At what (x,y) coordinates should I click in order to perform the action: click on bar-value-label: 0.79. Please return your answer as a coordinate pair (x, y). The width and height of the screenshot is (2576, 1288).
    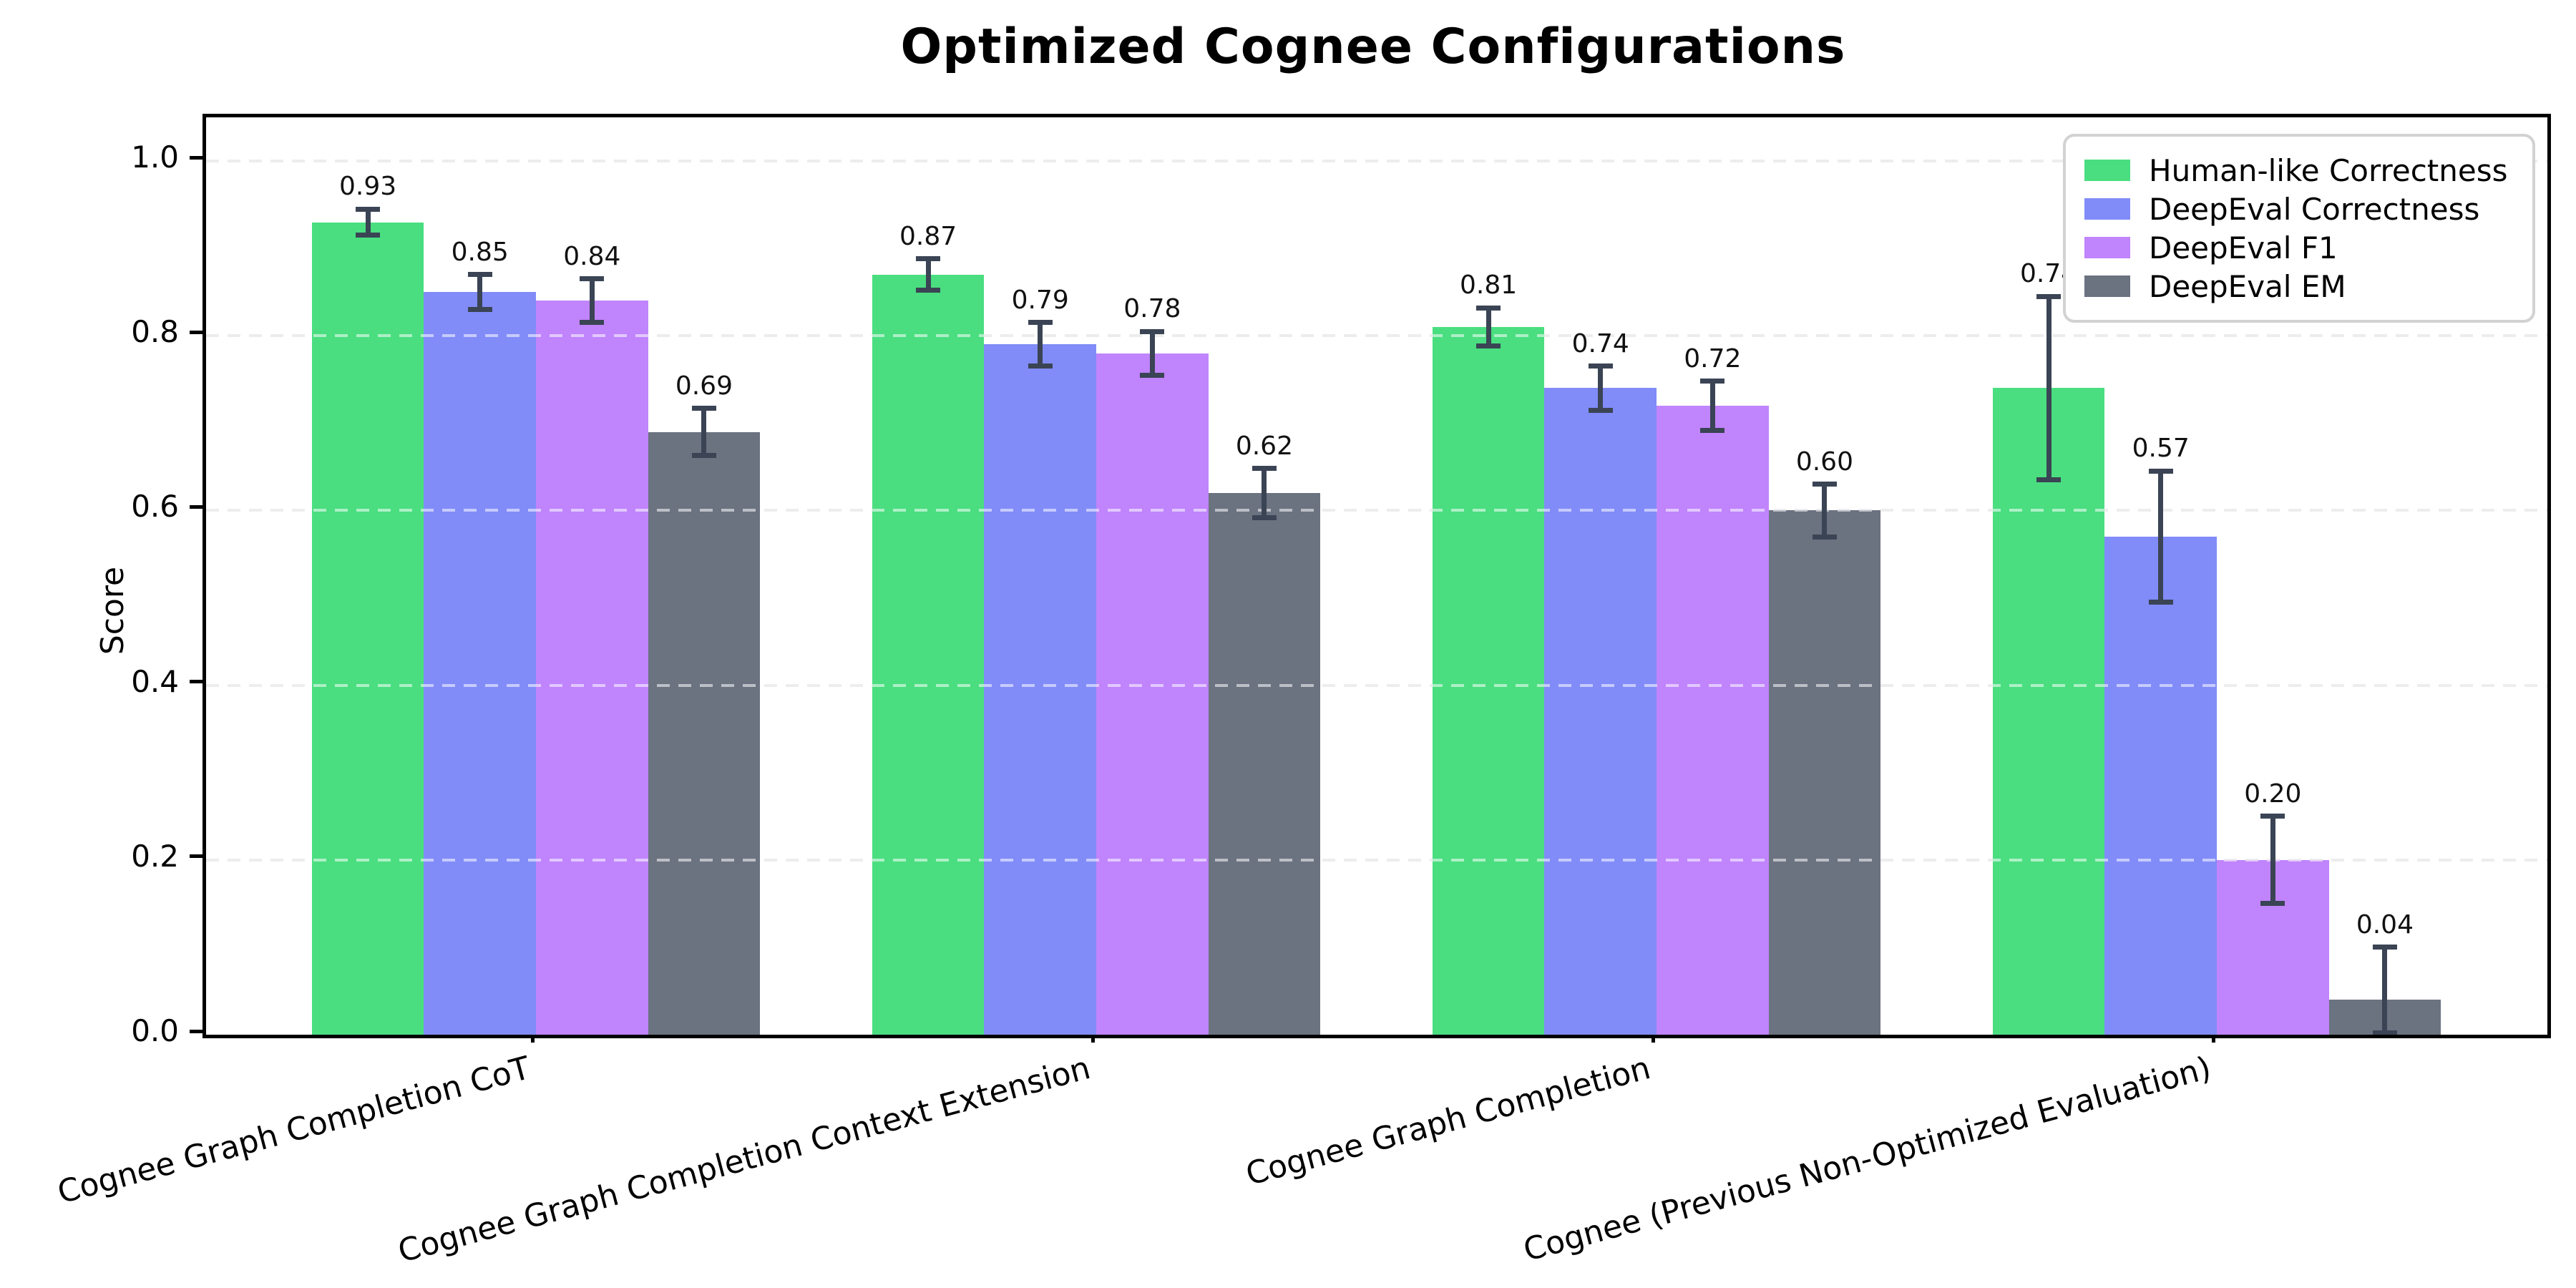
    Looking at the image, I should click on (1040, 300).